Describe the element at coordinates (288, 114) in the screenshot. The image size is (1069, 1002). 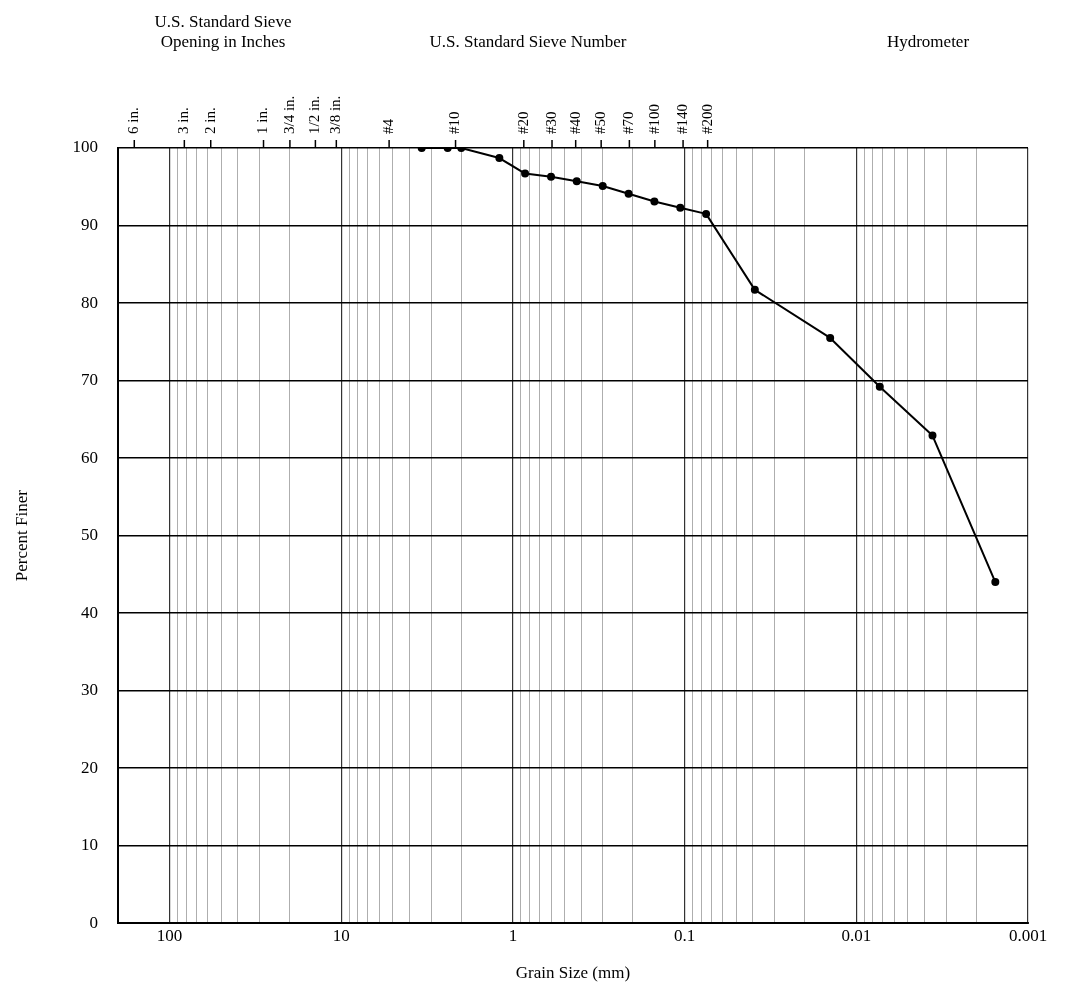
I see `text: 3/4 in.` at that location.